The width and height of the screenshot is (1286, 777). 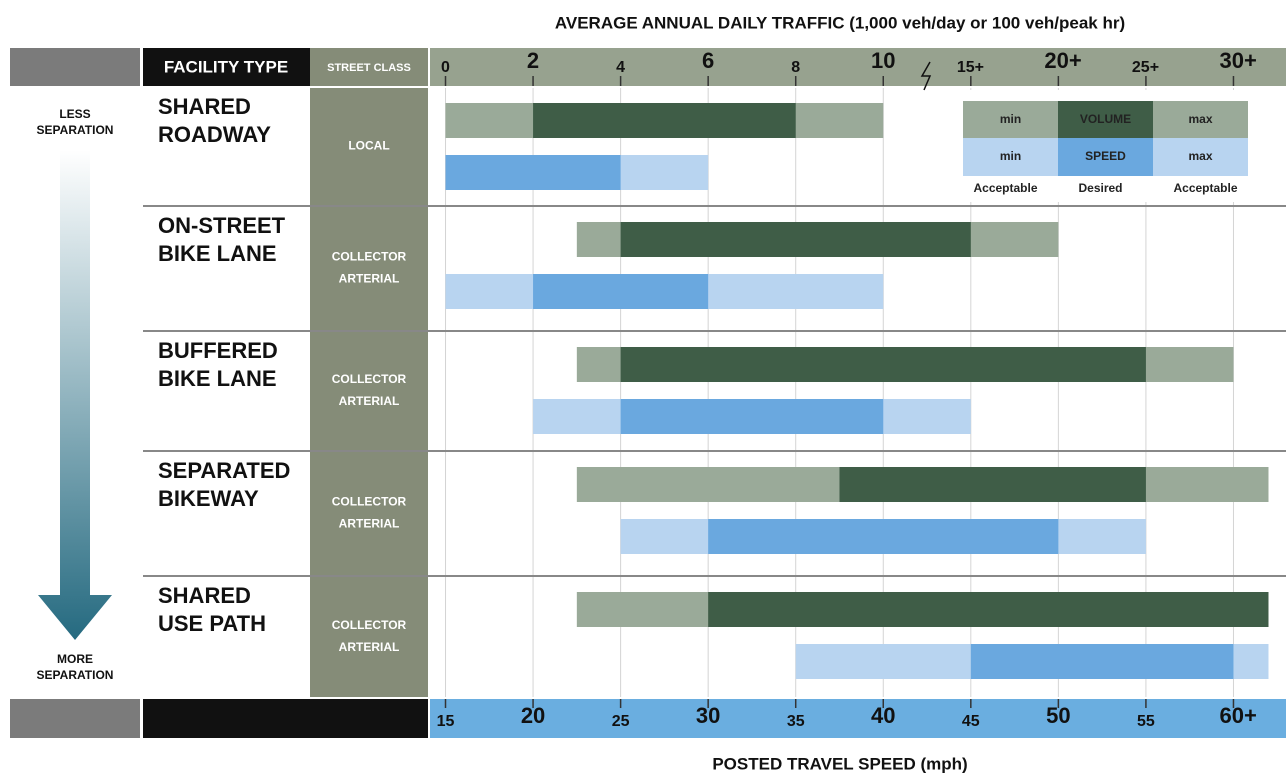 What do you see at coordinates (970, 67) in the screenshot?
I see `top-tick-label: 15+` at bounding box center [970, 67].